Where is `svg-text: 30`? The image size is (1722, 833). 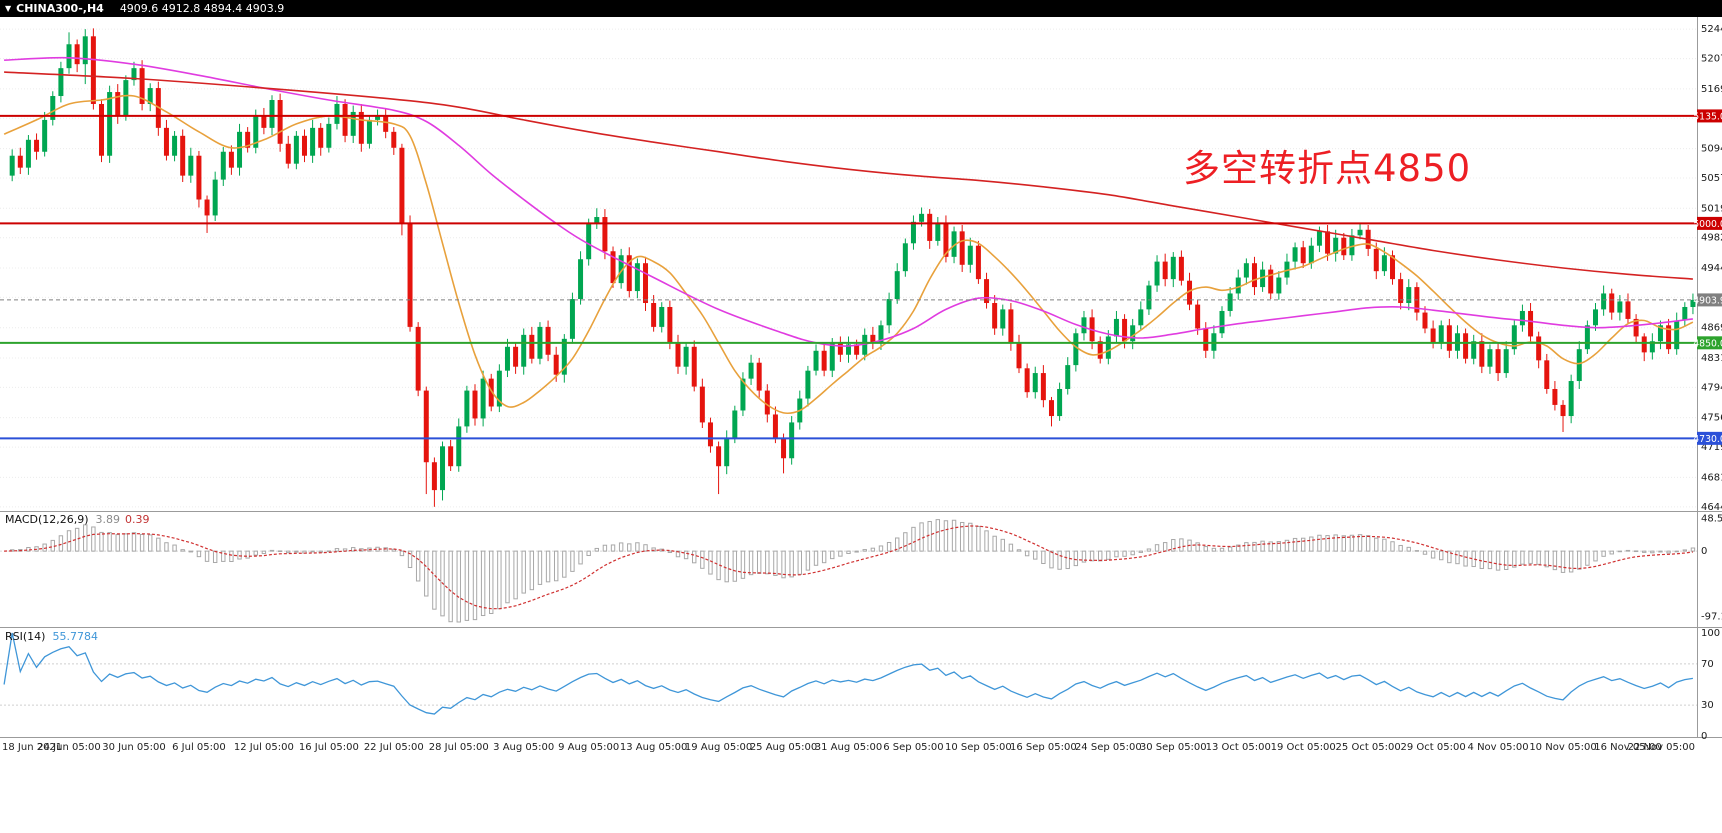
svg-text: 30 is located at coordinates (1707, 705).